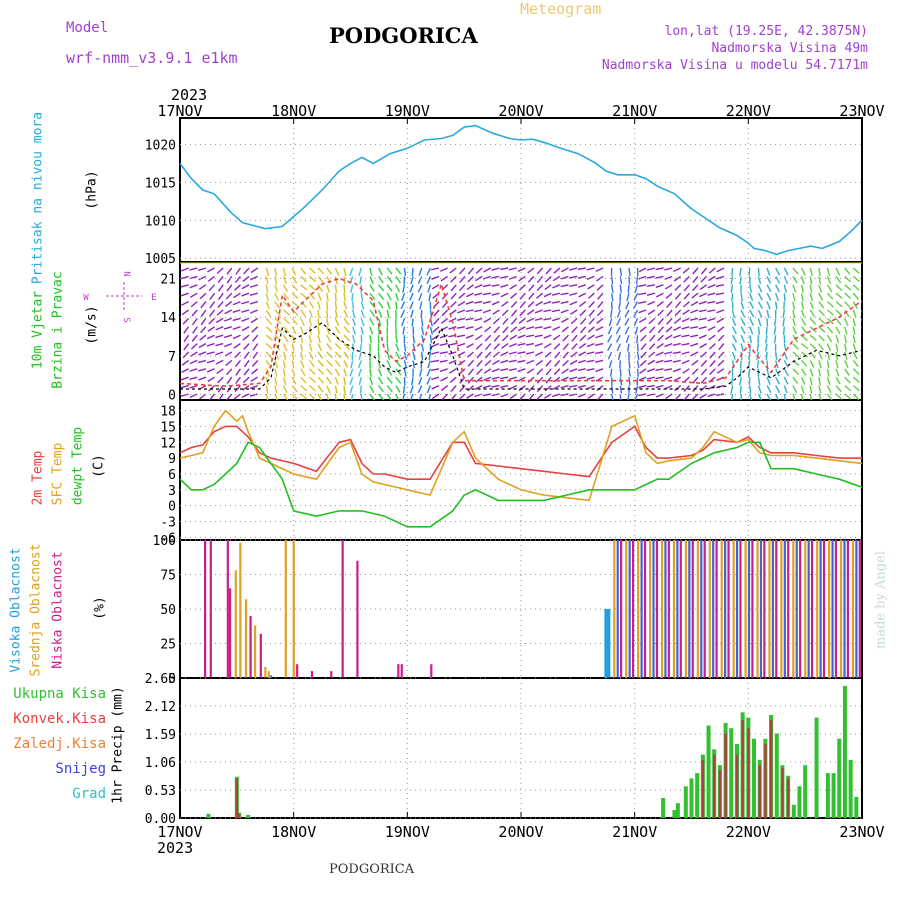 The image size is (900, 900). I want to click on bottom-date-tick: 20NOV, so click(520, 832).